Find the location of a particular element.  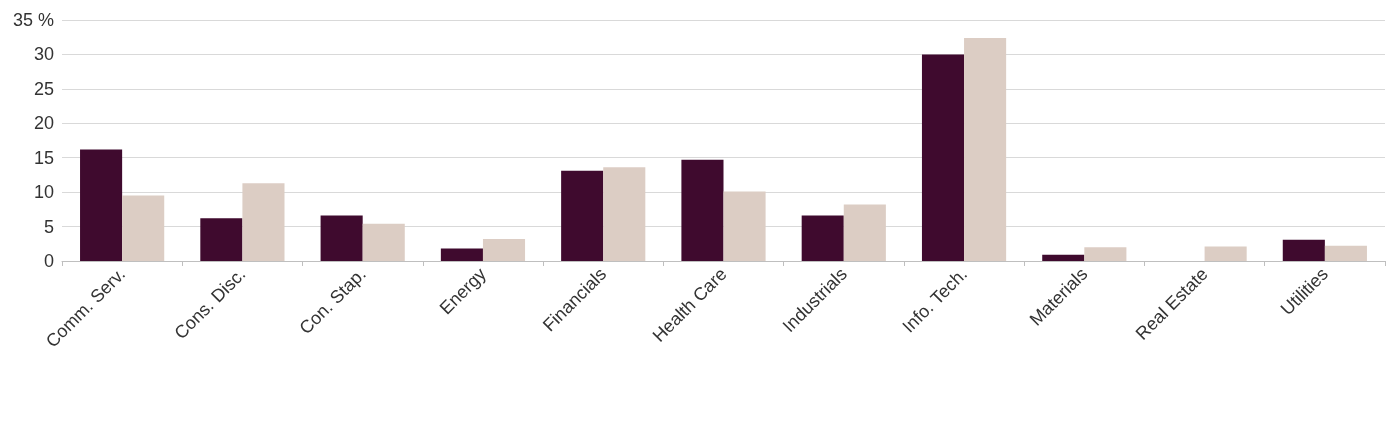

y-tick-label: 30 is located at coordinates (43, 54).